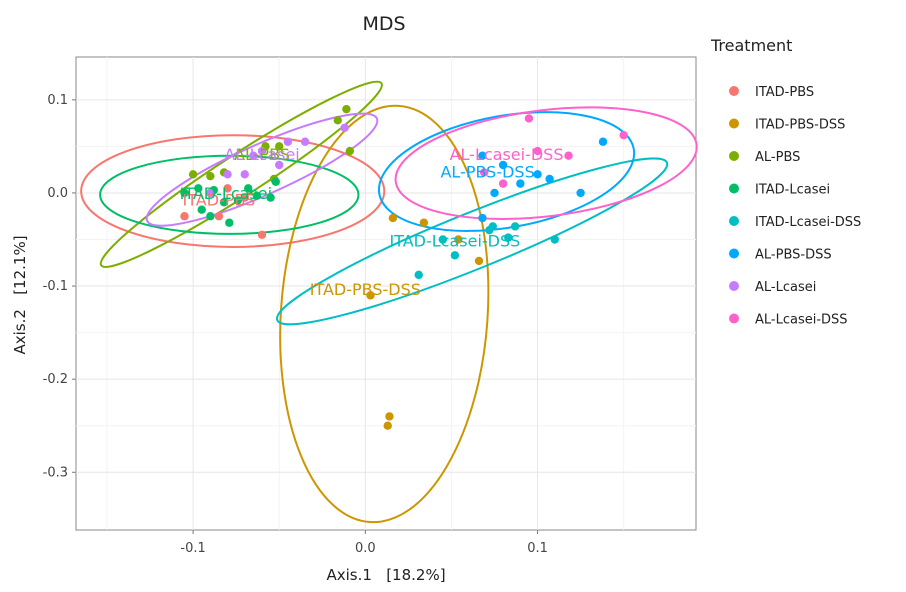  I want to click on group-label-itad-lcasei-dss: ITAD-Lcasei-DSS, so click(454, 240).